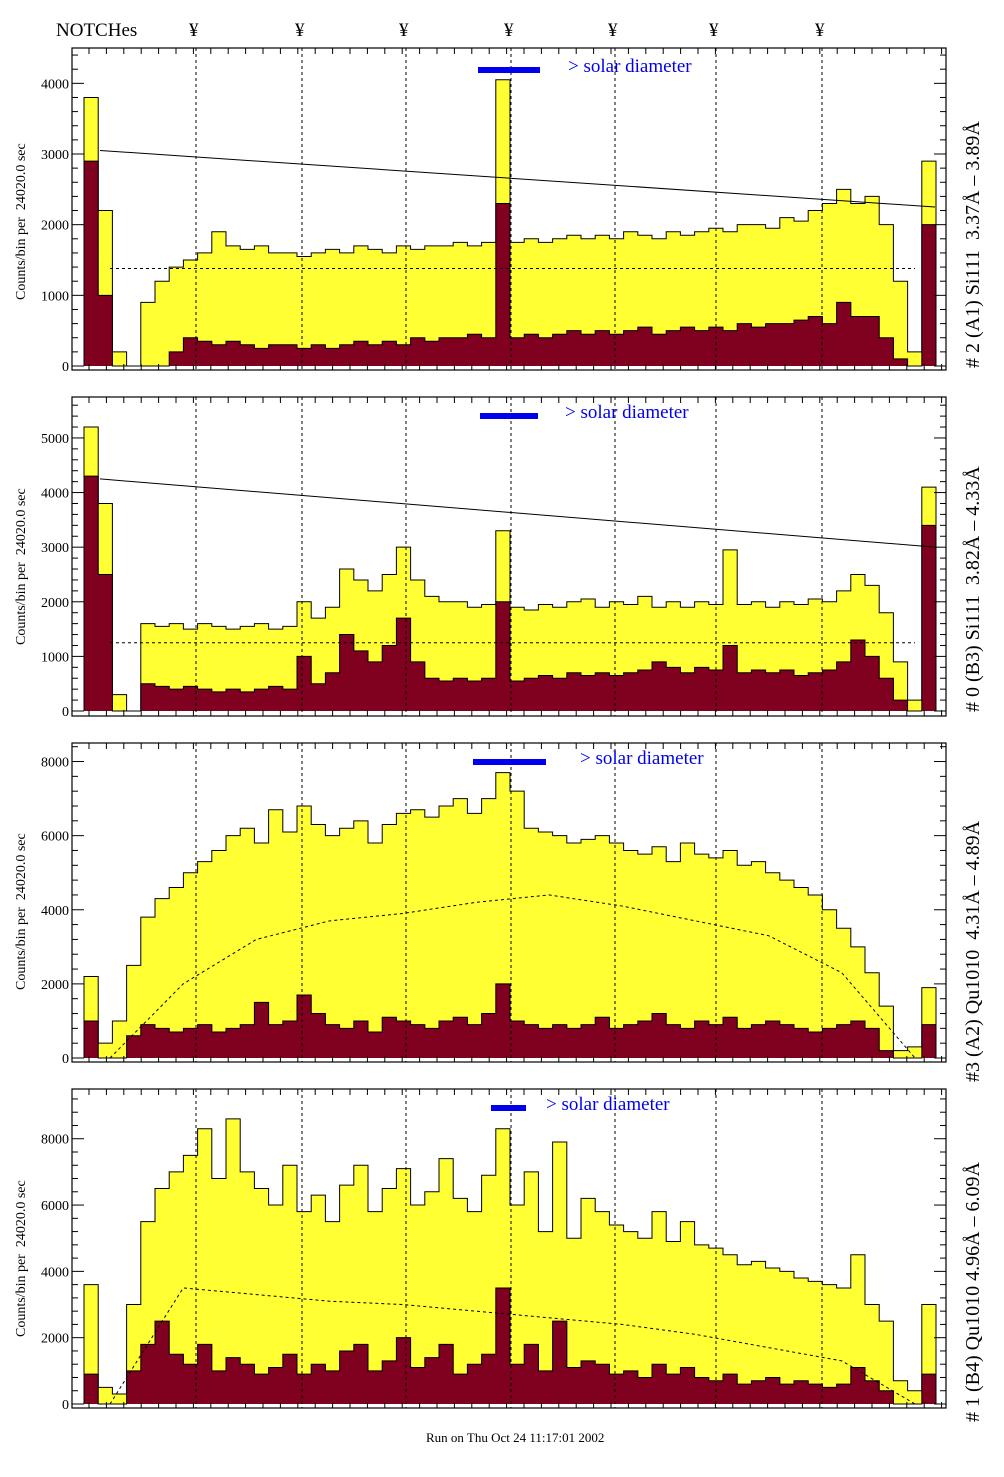 Image resolution: width=1004 pixels, height=1477 pixels. Describe the element at coordinates (613, 30) in the screenshot. I see `notch-marker-5: ¥` at that location.